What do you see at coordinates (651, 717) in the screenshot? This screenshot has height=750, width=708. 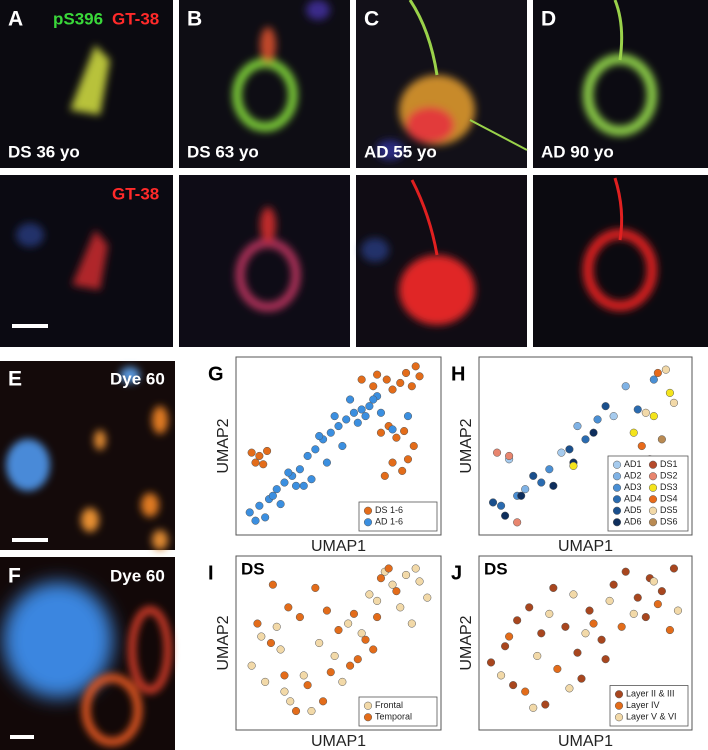 I see `legend-label: Layer V & VI` at bounding box center [651, 717].